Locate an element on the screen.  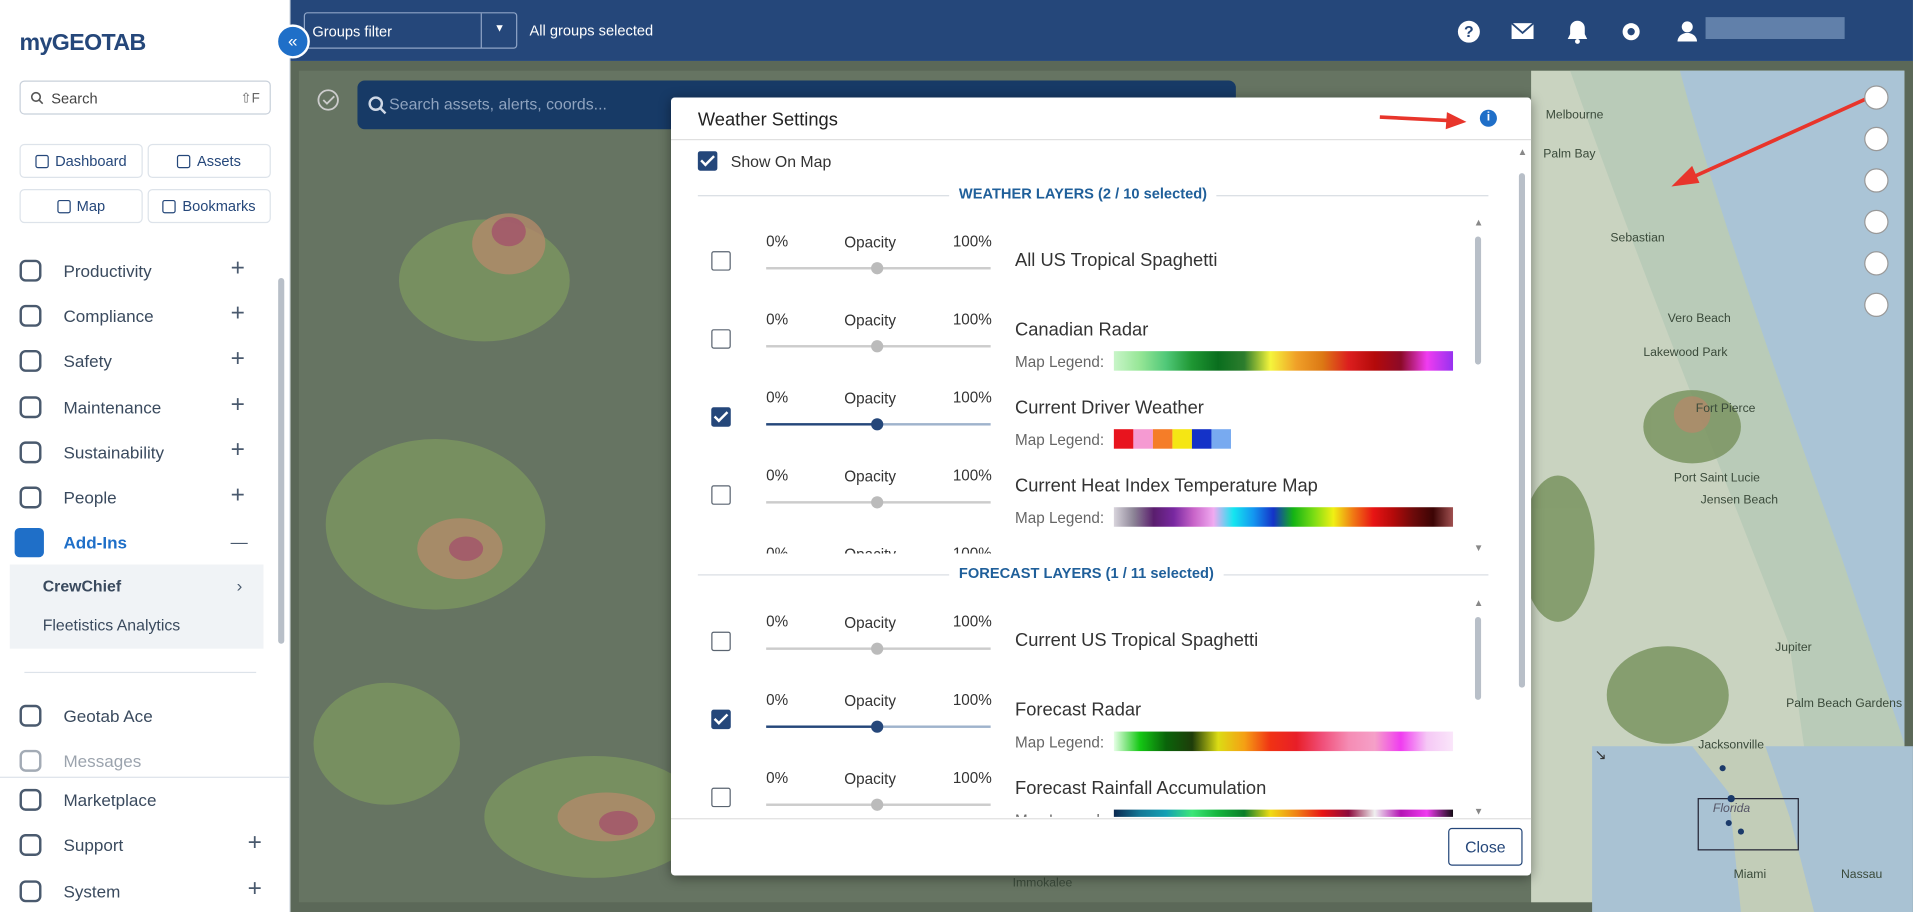
mini-map-toggle: ↘ is located at coordinates (1600, 755).